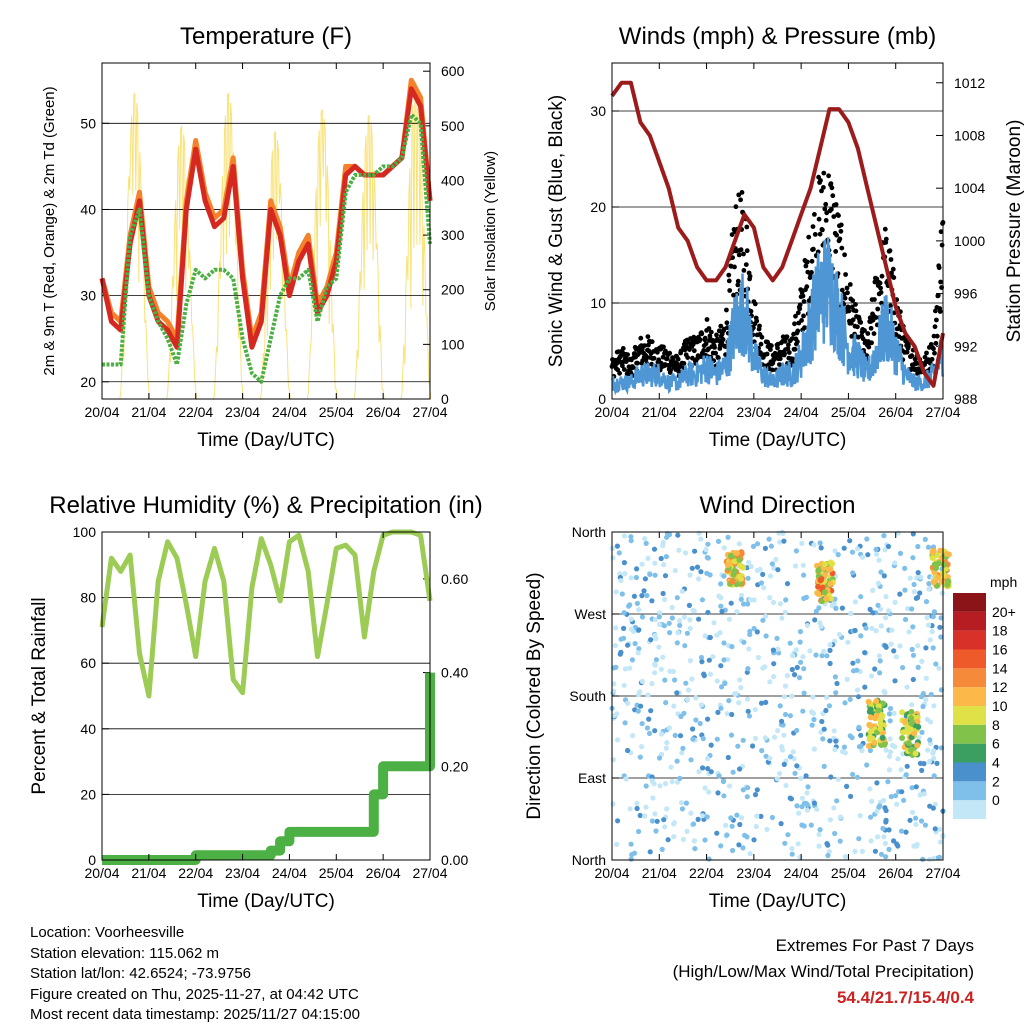 Image resolution: width=1024 pixels, height=1026 pixels. I want to click on humidity-xlabel: Time (Day/UTC), so click(266, 901).